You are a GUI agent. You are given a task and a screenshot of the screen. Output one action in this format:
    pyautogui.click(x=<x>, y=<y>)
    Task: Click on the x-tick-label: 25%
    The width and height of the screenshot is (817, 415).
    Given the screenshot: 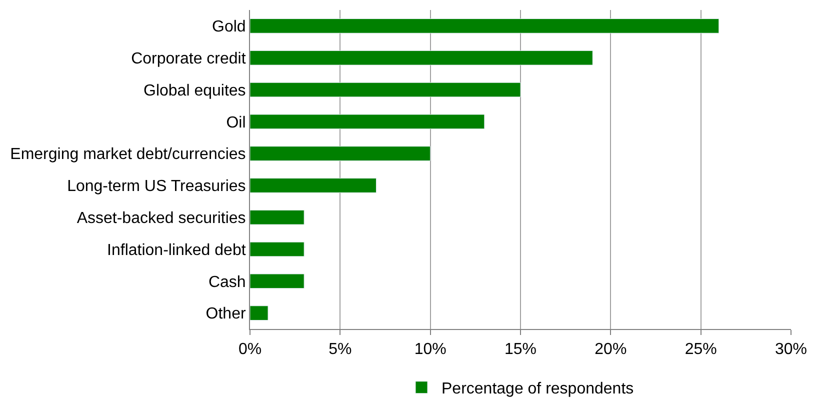 What is the action you would take?
    pyautogui.click(x=700, y=349)
    